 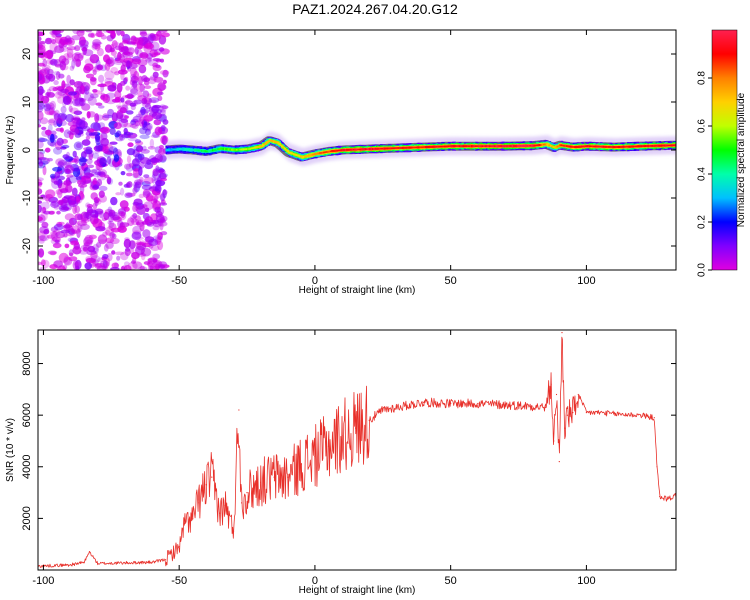 I want to click on x-tick-label: 0, so click(x=315, y=581).